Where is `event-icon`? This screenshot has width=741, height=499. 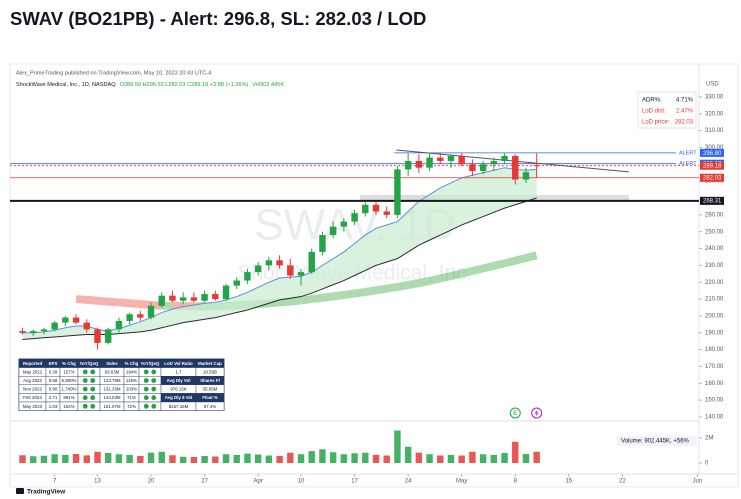
event-icon is located at coordinates (515, 413).